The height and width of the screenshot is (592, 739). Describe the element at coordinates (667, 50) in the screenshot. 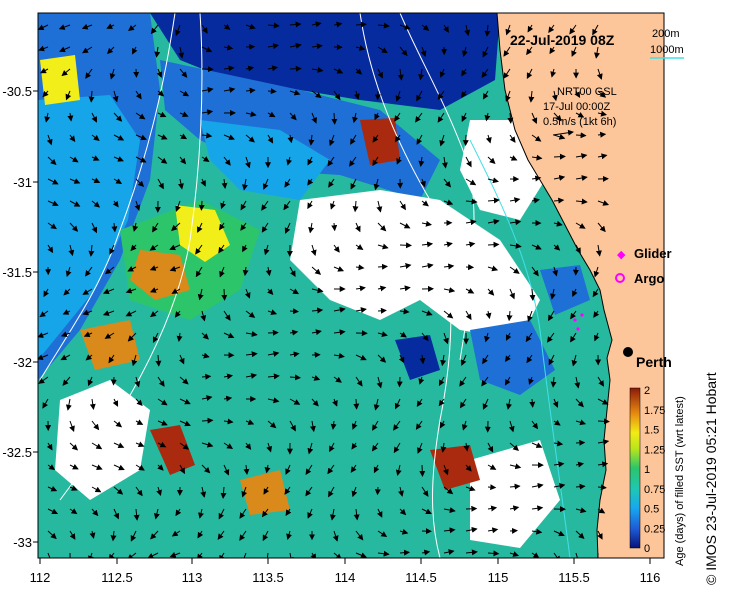

I see `contour-label-1000m: 1000m` at that location.